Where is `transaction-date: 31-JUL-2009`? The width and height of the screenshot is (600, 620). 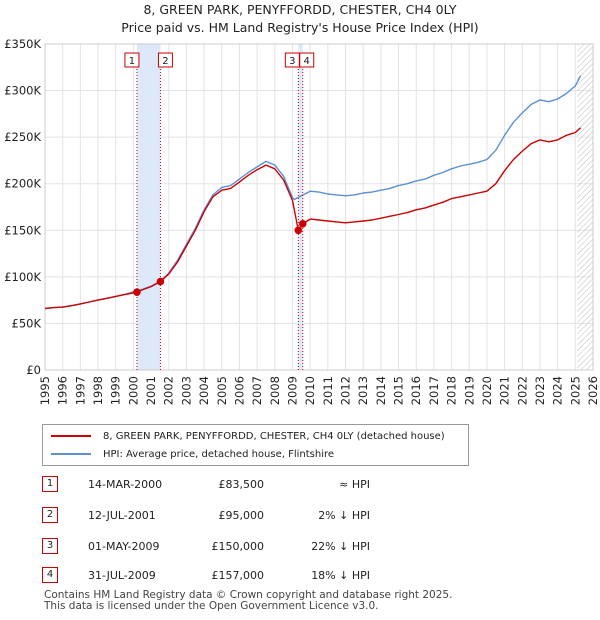 transaction-date: 31-JUL-2009 is located at coordinates (122, 575).